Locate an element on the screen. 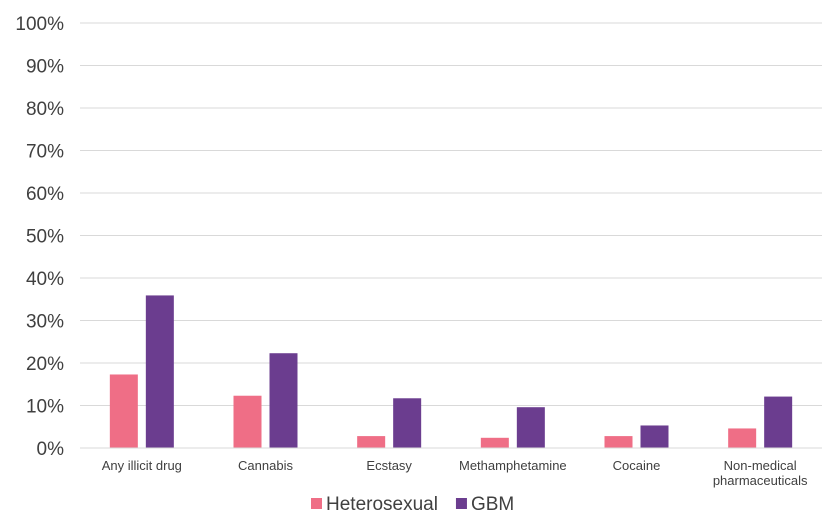 The width and height of the screenshot is (829, 525). y-tick-label: 0% is located at coordinates (51, 449).